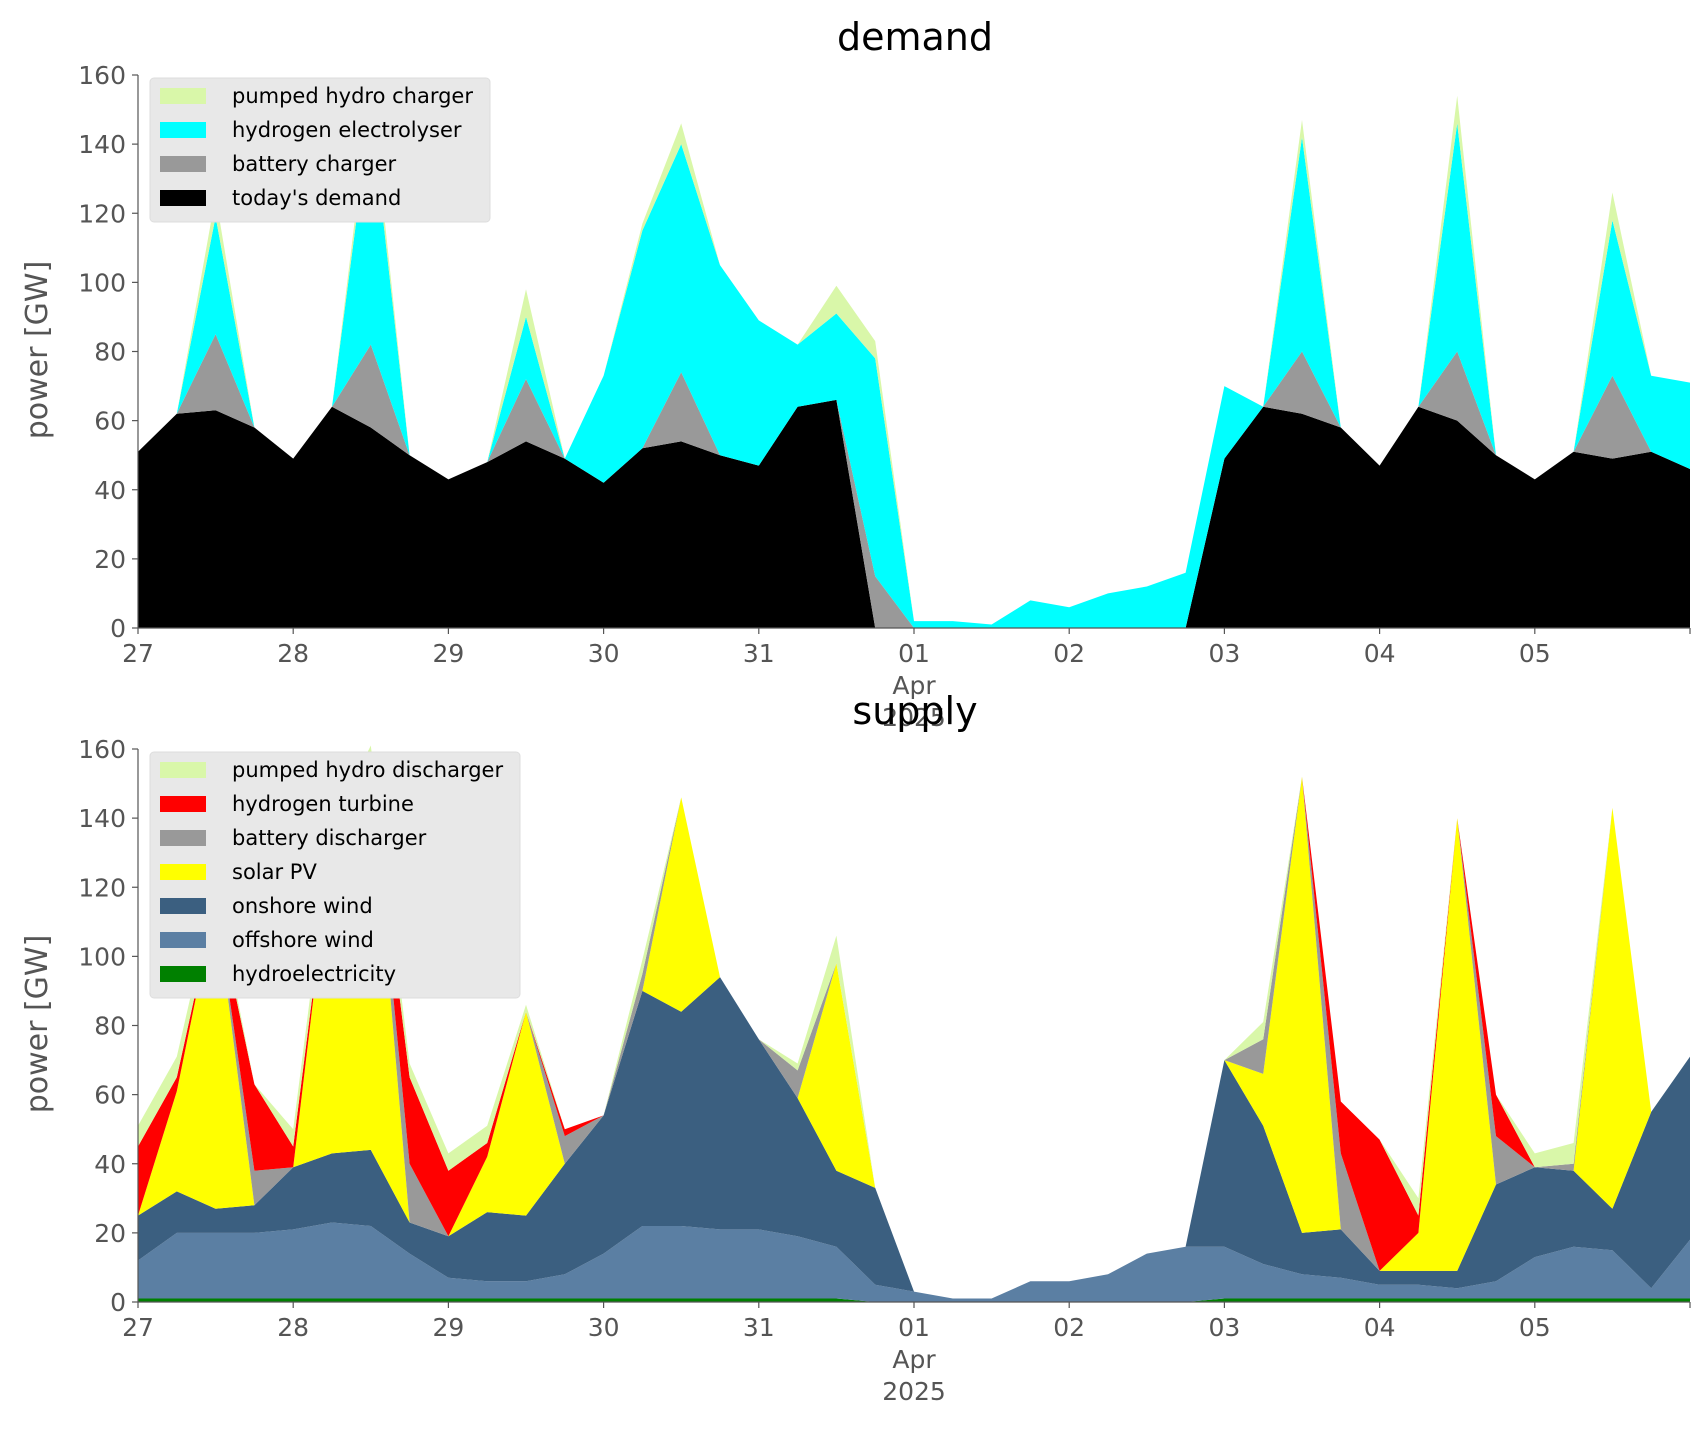 This screenshot has width=1706, height=1431. I want to click on legend-swatch-battery-charger, so click(183, 164).